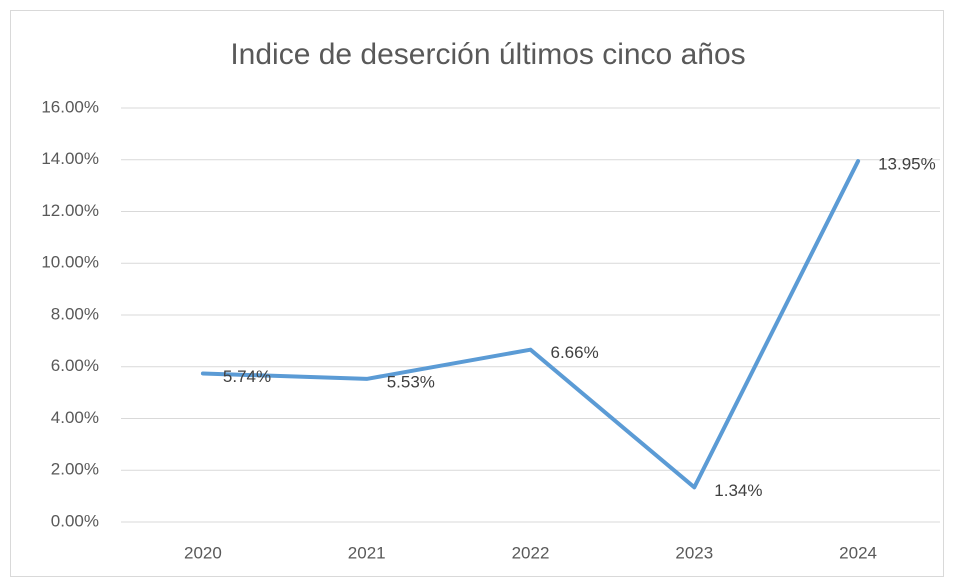  Describe the element at coordinates (858, 552) in the screenshot. I see `x-tick-label: 2024` at that location.